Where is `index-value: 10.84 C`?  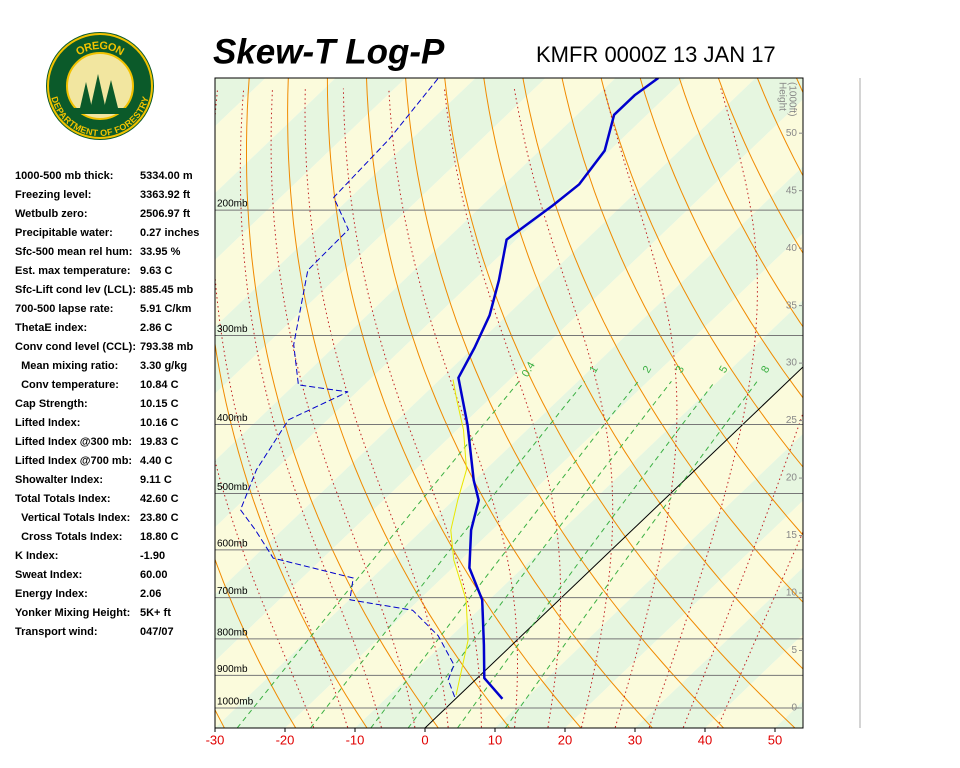
index-value: 10.84 C is located at coordinates (159, 385).